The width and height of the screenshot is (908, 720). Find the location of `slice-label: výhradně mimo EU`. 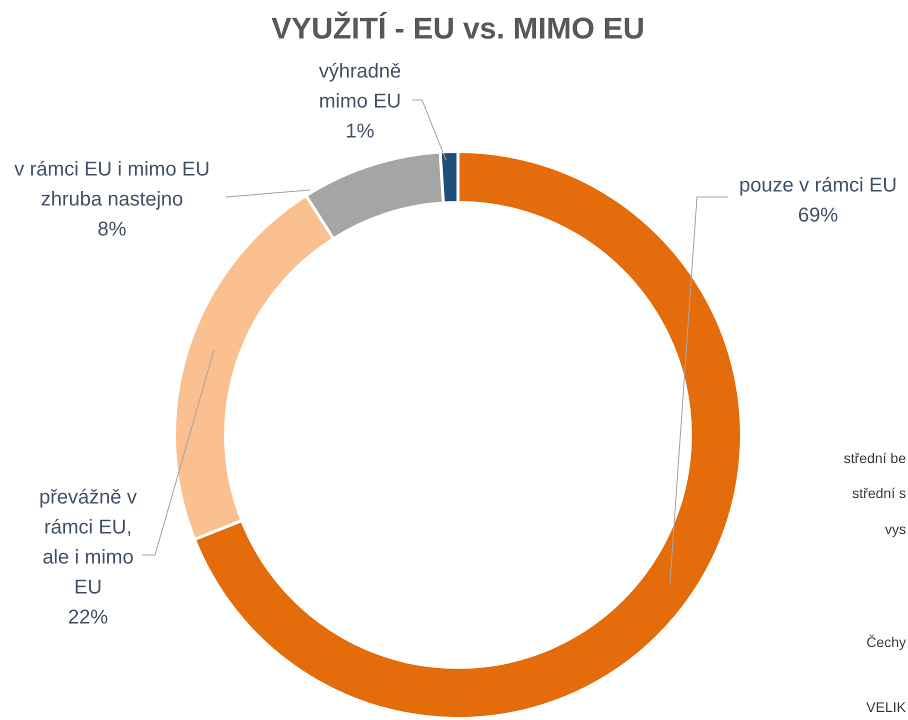

slice-label: výhradně mimo EU is located at coordinates (360, 86).